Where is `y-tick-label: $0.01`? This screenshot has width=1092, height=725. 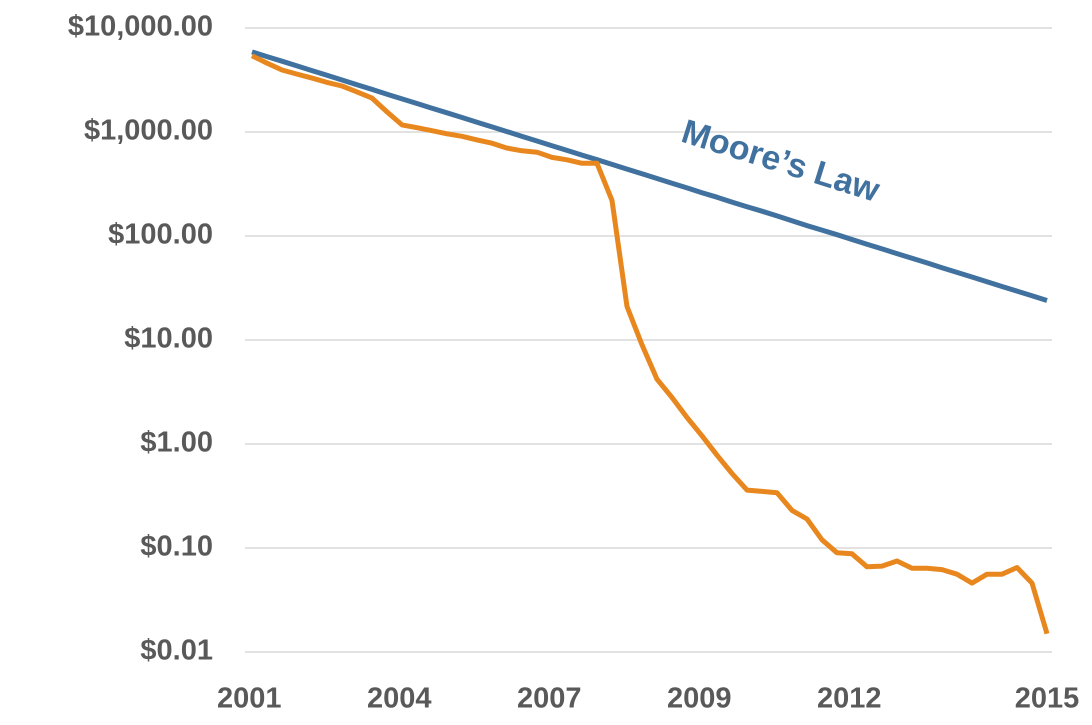
y-tick-label: $0.01 is located at coordinates (176, 651).